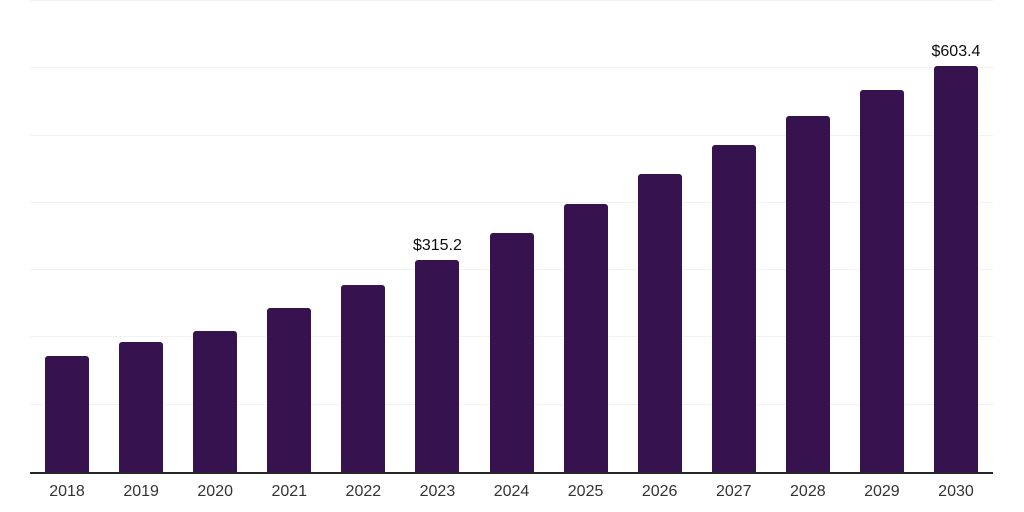 This screenshot has width=1024, height=512. I want to click on x-axis-line, so click(511, 473).